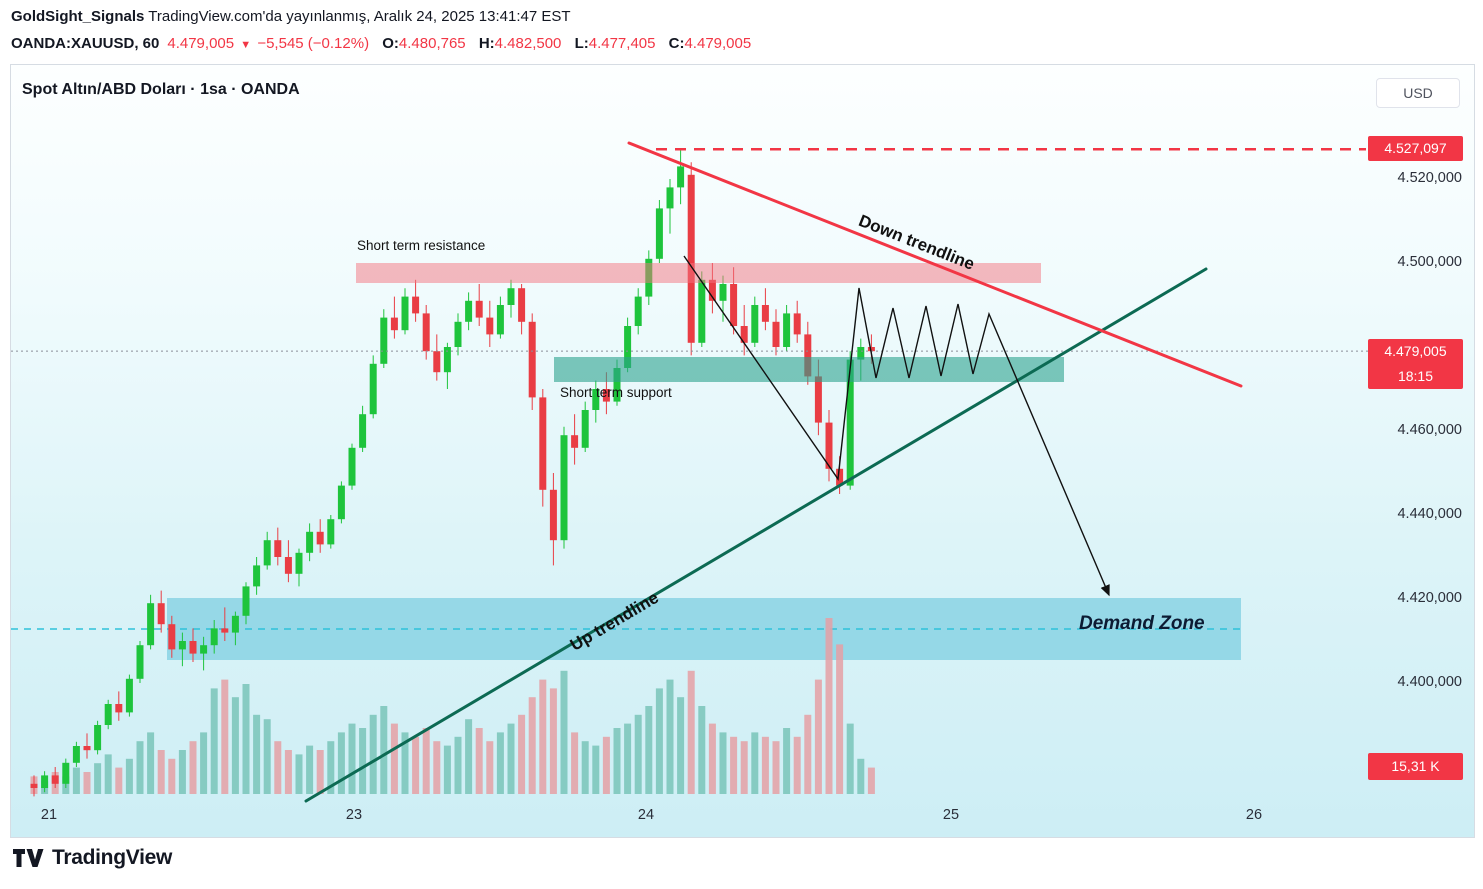 Image resolution: width=1483 pixels, height=889 pixels. I want to click on tradingview-footer: TradingView, so click(92, 858).